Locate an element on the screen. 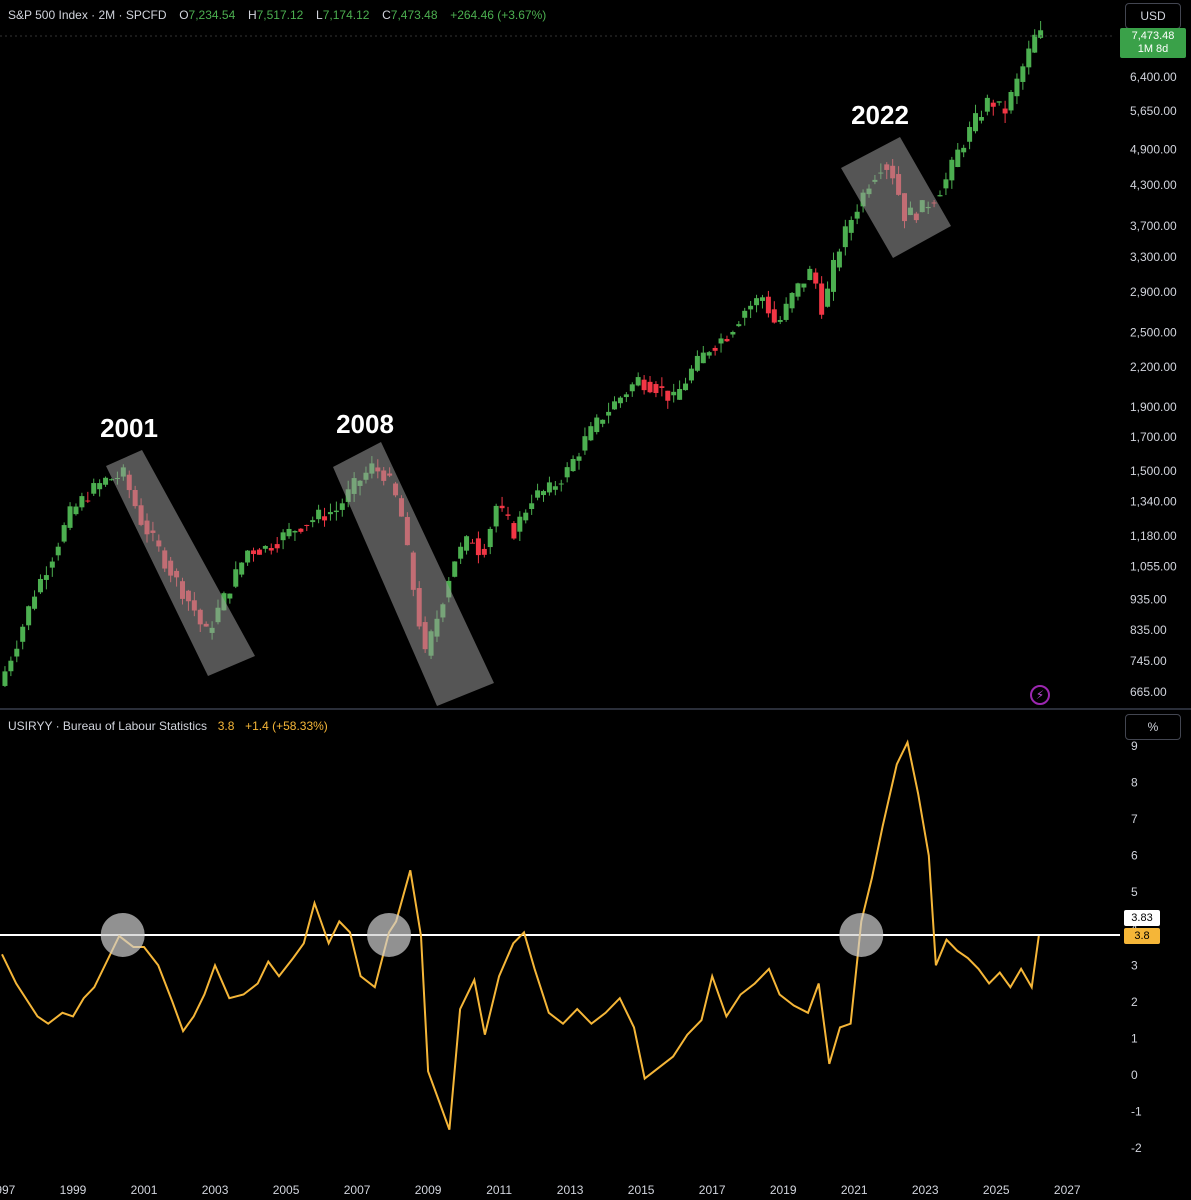  time-axis-tick: 2003 is located at coordinates (215, 1190).